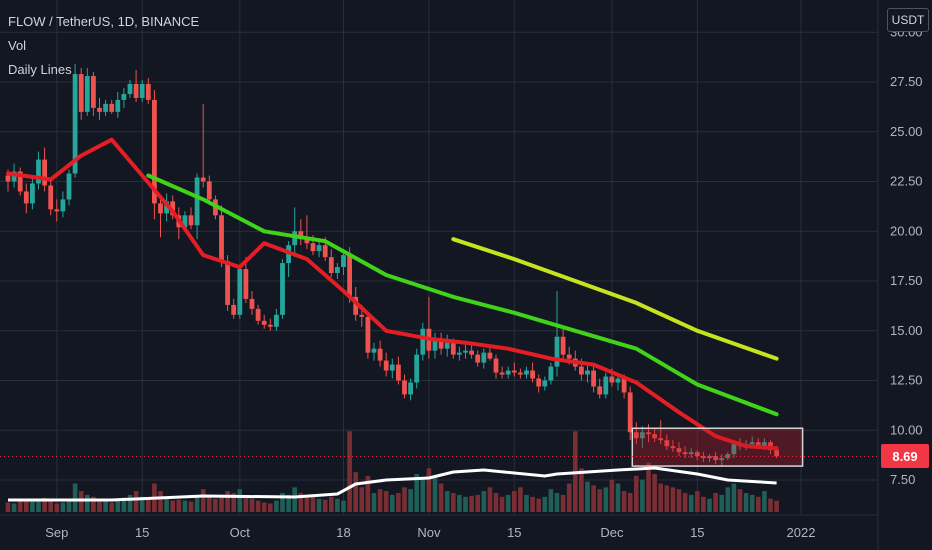  I want to click on currency-unit-badge: USDT, so click(908, 20).